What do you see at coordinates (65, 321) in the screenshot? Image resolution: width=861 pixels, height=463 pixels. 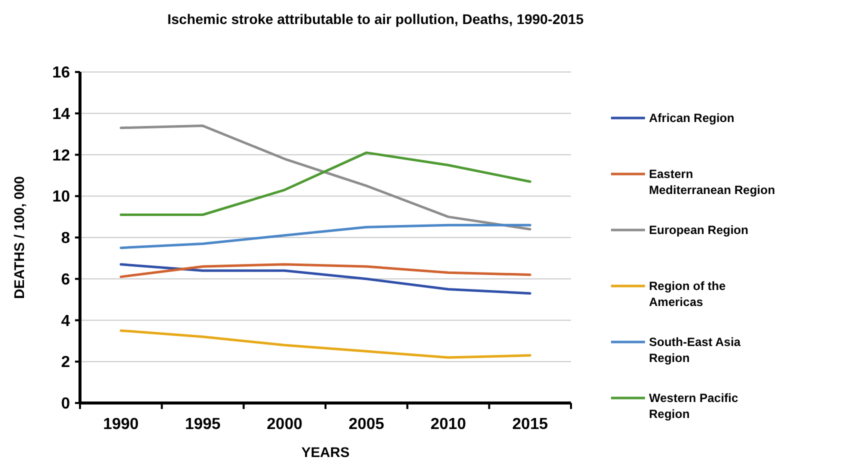 I see `y-tick-label: 4` at bounding box center [65, 321].